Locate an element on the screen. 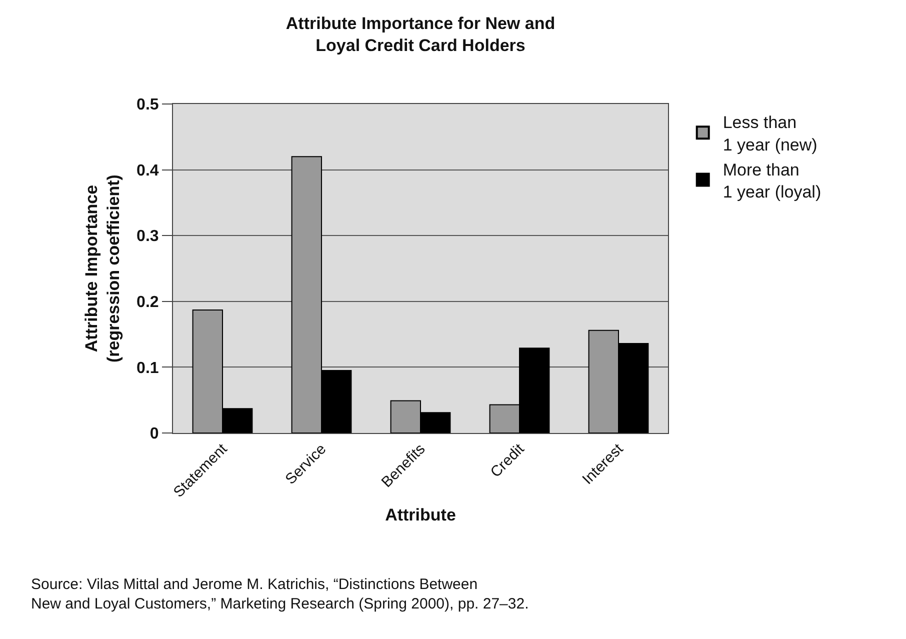 The height and width of the screenshot is (639, 906). chart-title: Attribute Importance for New and Loyal Credit Card Holders is located at coordinates (421, 34).